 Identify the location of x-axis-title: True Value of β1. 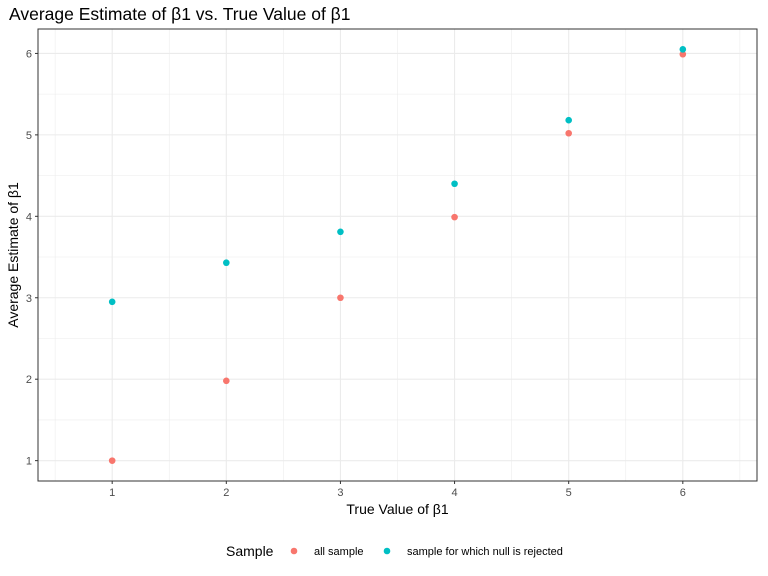
(397, 509).